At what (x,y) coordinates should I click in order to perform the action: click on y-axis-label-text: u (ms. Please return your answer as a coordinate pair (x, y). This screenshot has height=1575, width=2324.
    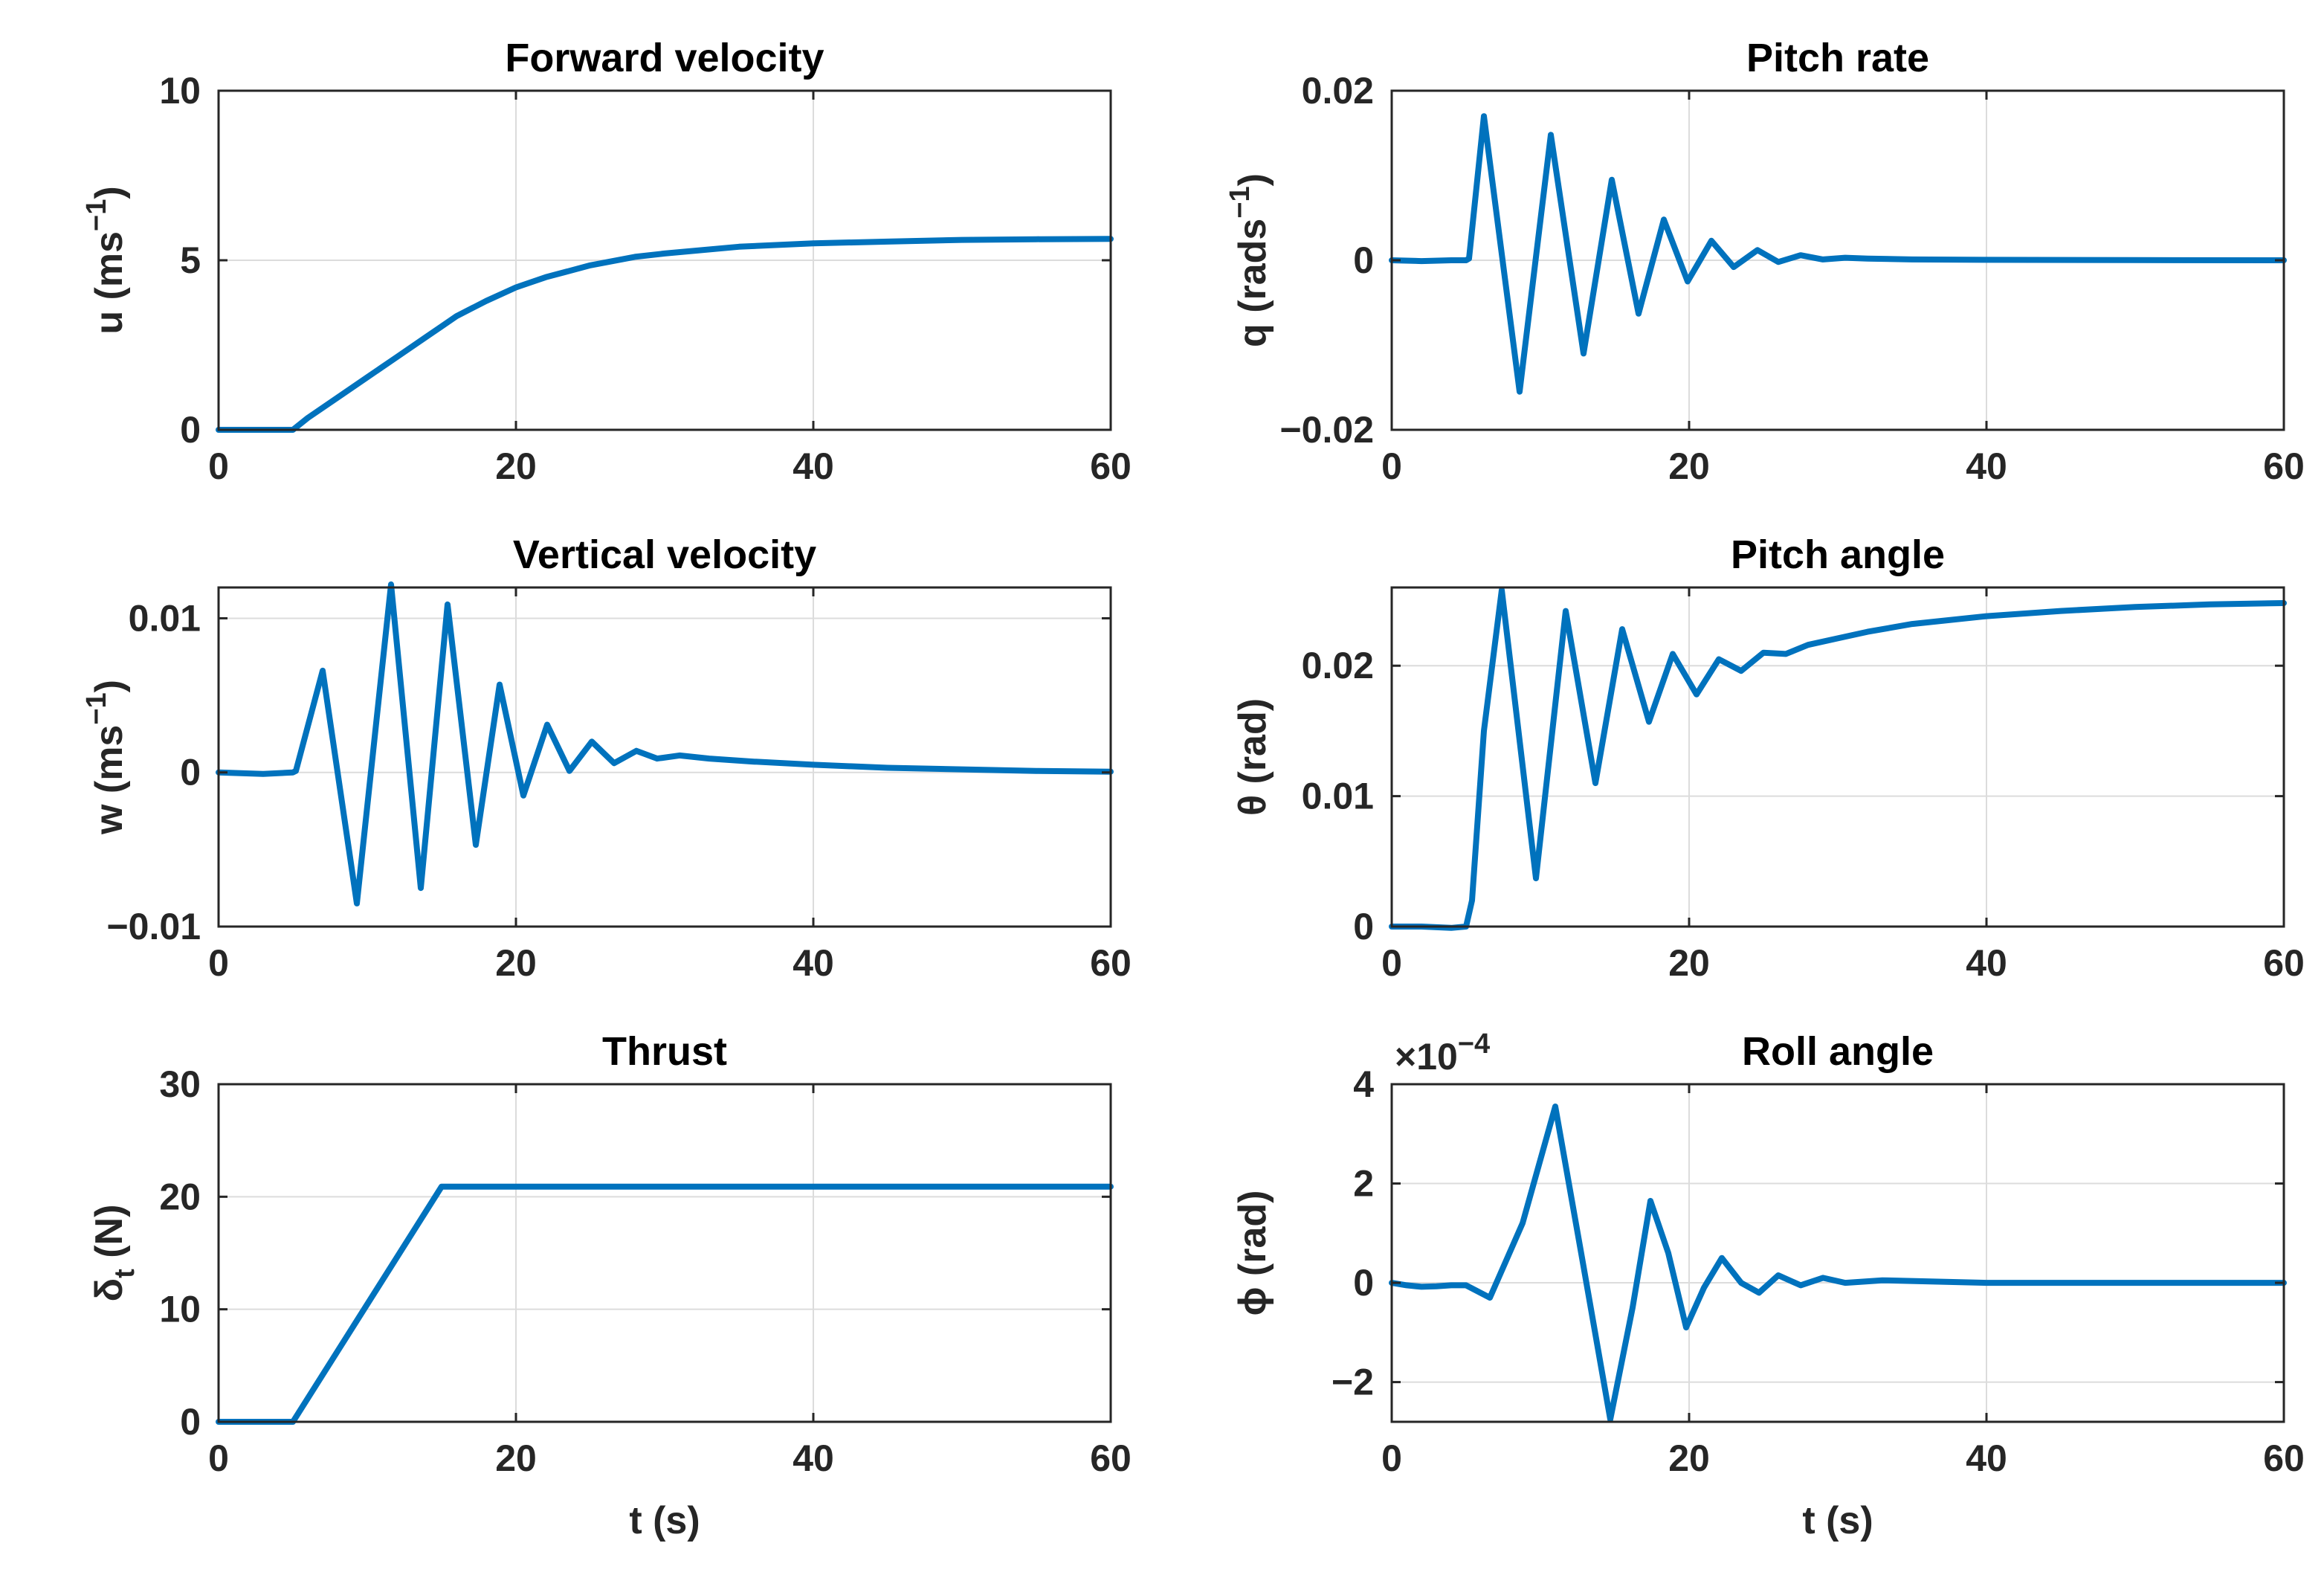
    Looking at the image, I should click on (109, 283).